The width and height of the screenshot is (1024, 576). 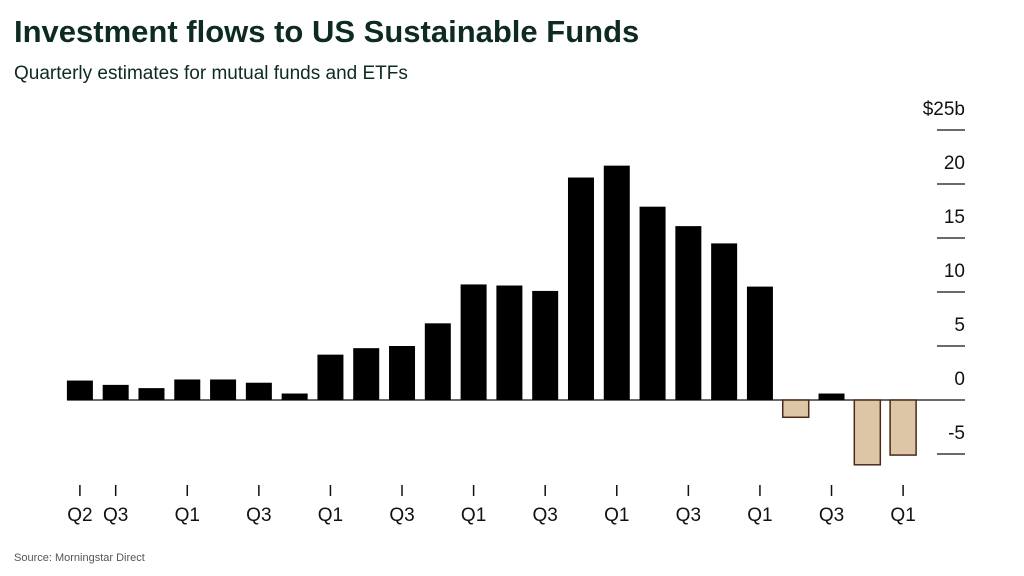 What do you see at coordinates (956, 433) in the screenshot?
I see `y-tick-label: -5` at bounding box center [956, 433].